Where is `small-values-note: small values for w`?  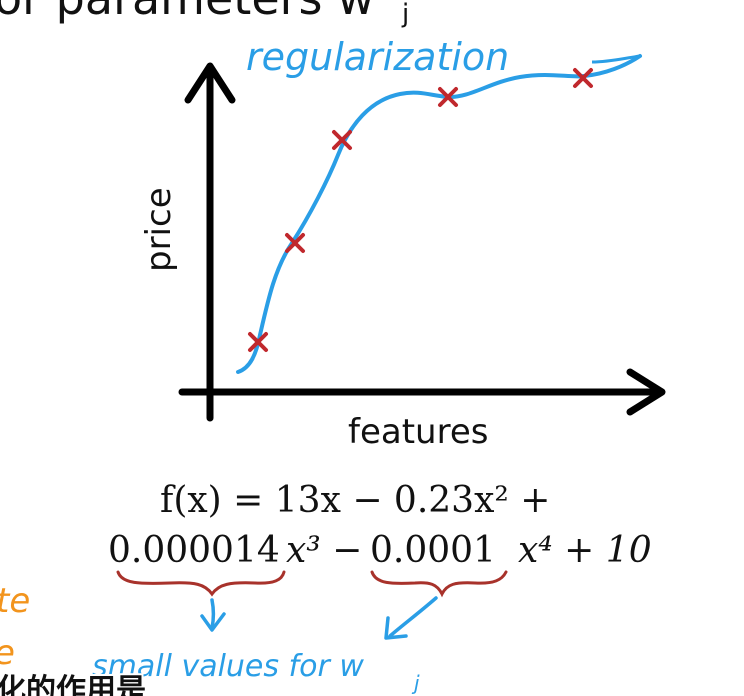 small-values-note: small values for w is located at coordinates (228, 666).